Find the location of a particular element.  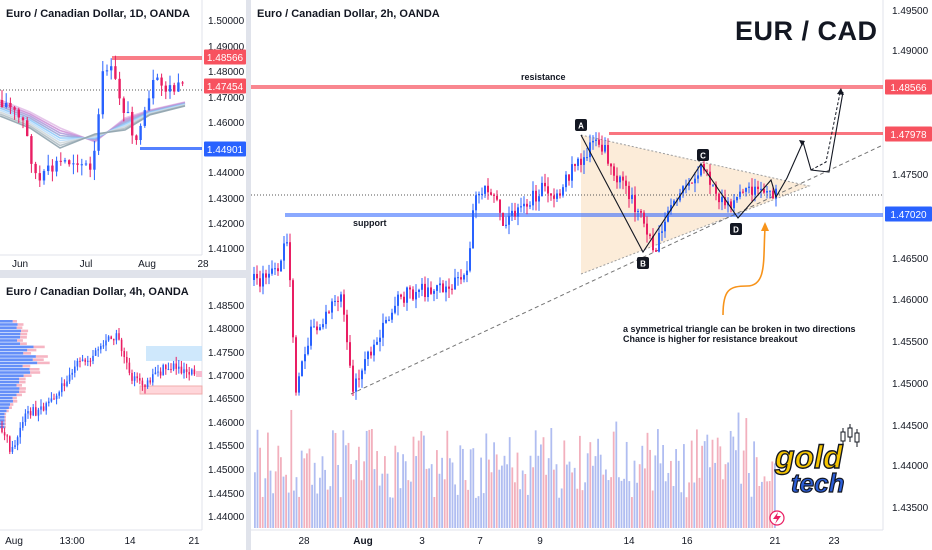

point-D-label: D is located at coordinates (736, 230).